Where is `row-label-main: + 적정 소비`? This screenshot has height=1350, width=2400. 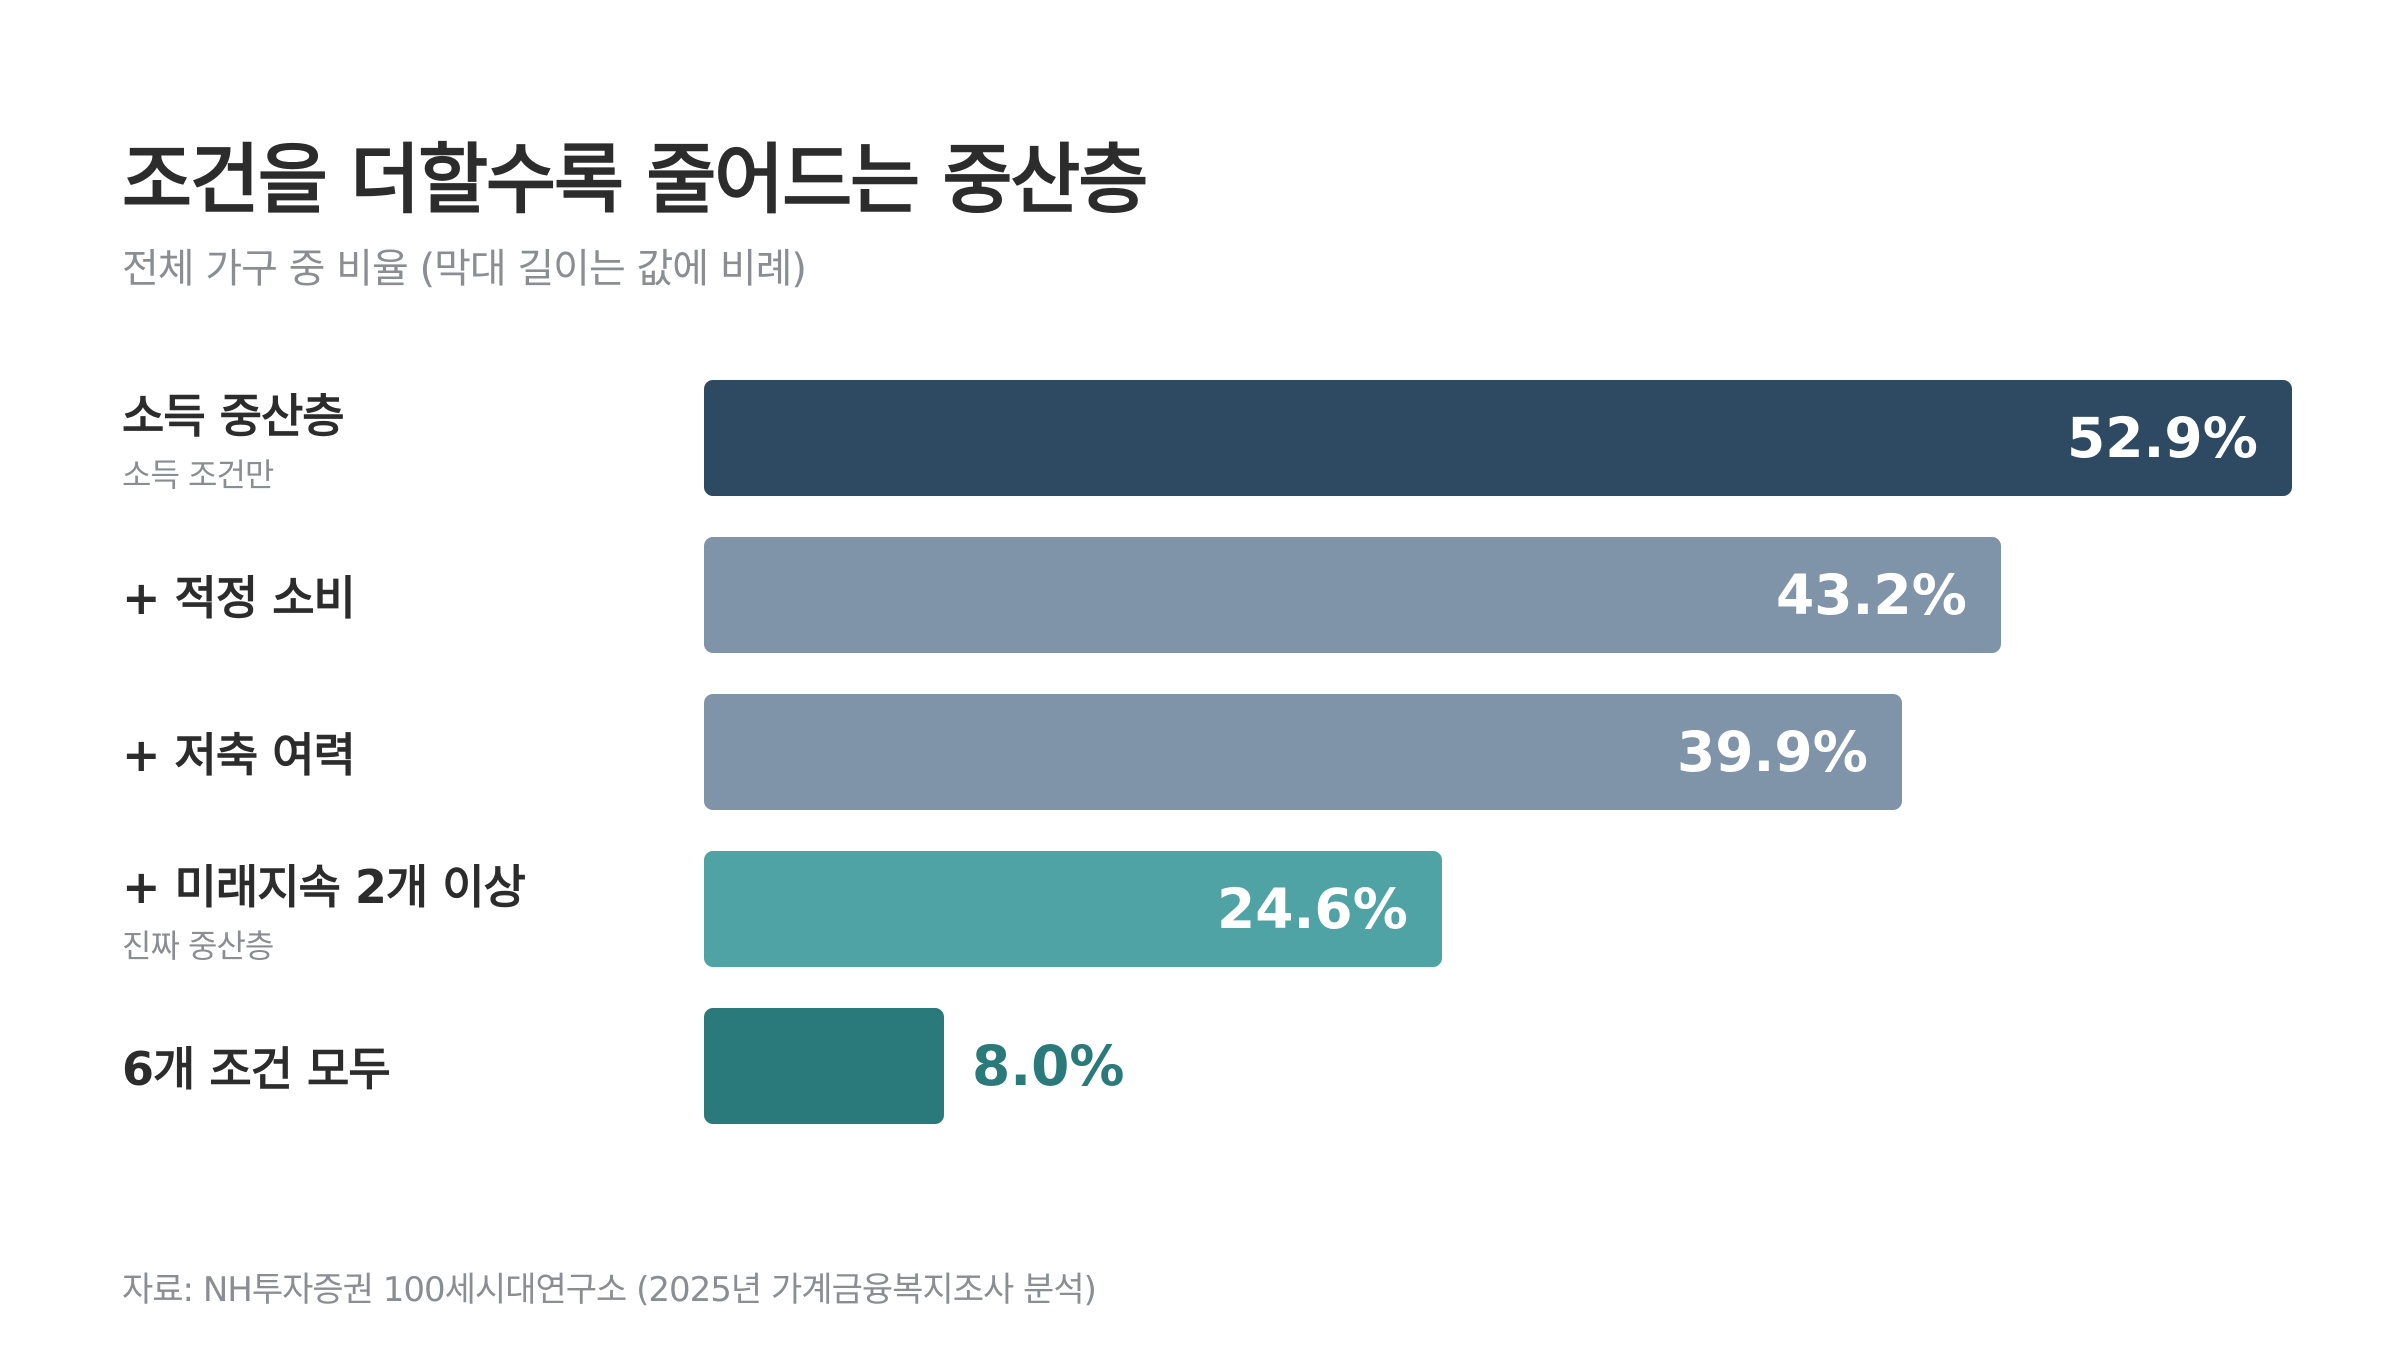 row-label-main: + 적정 소비 is located at coordinates (239, 598).